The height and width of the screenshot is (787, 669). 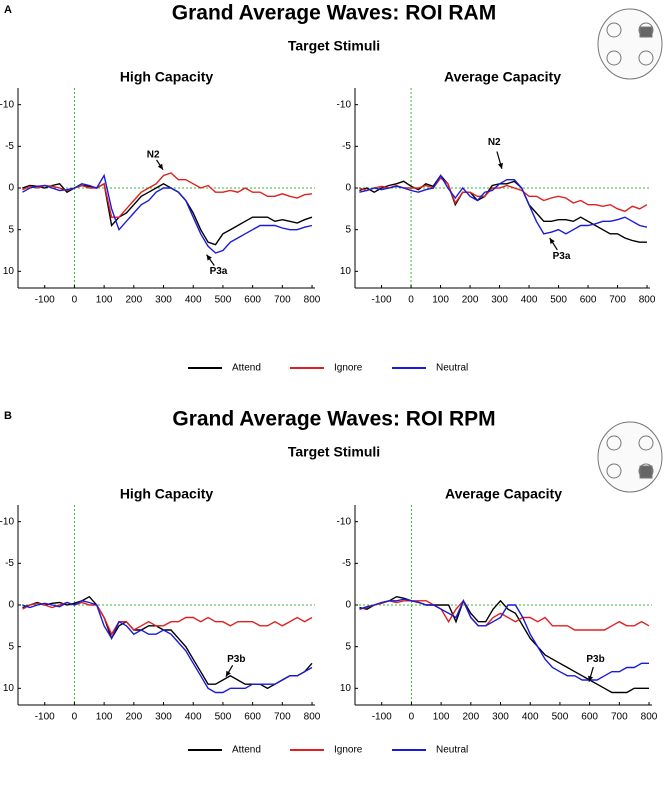 What do you see at coordinates (333, 419) in the screenshot?
I see `panel-title: Grand Average Waves: ROI RPM` at bounding box center [333, 419].